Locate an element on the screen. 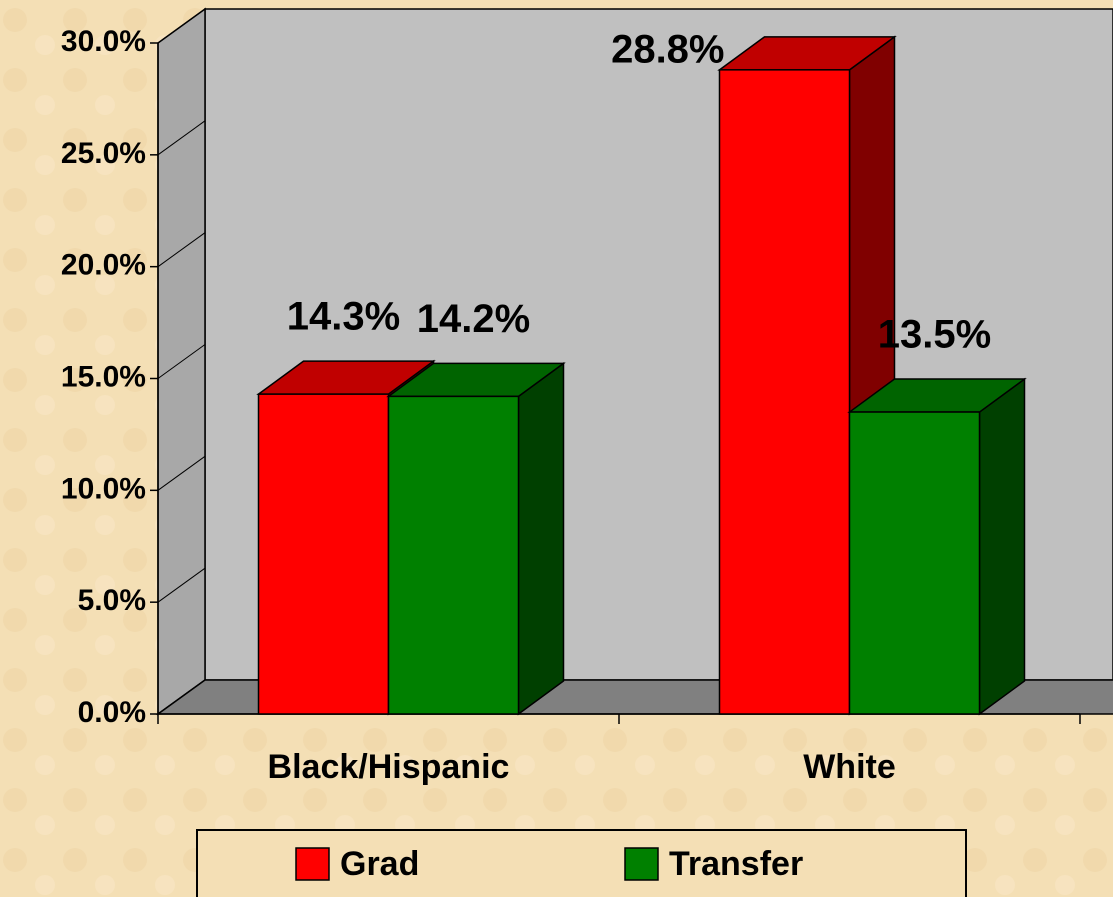  x-tick-label: White is located at coordinates (849, 767).